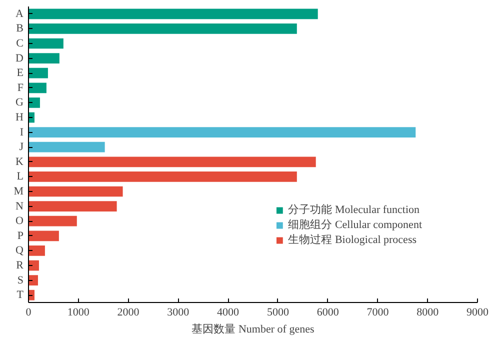 The width and height of the screenshot is (499, 338). What do you see at coordinates (178, 312) in the screenshot?
I see `x-tick-label: 3000` at bounding box center [178, 312].